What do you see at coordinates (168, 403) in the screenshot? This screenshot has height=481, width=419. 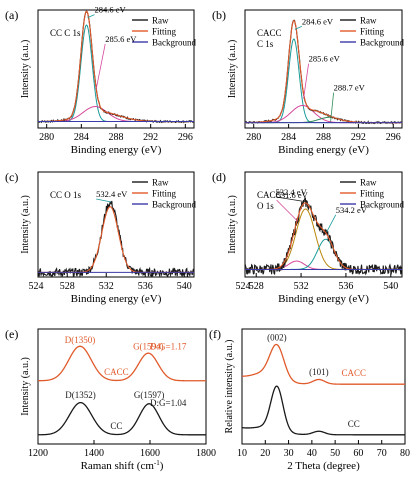 I see `series-label: D:G=1.04` at bounding box center [168, 403].